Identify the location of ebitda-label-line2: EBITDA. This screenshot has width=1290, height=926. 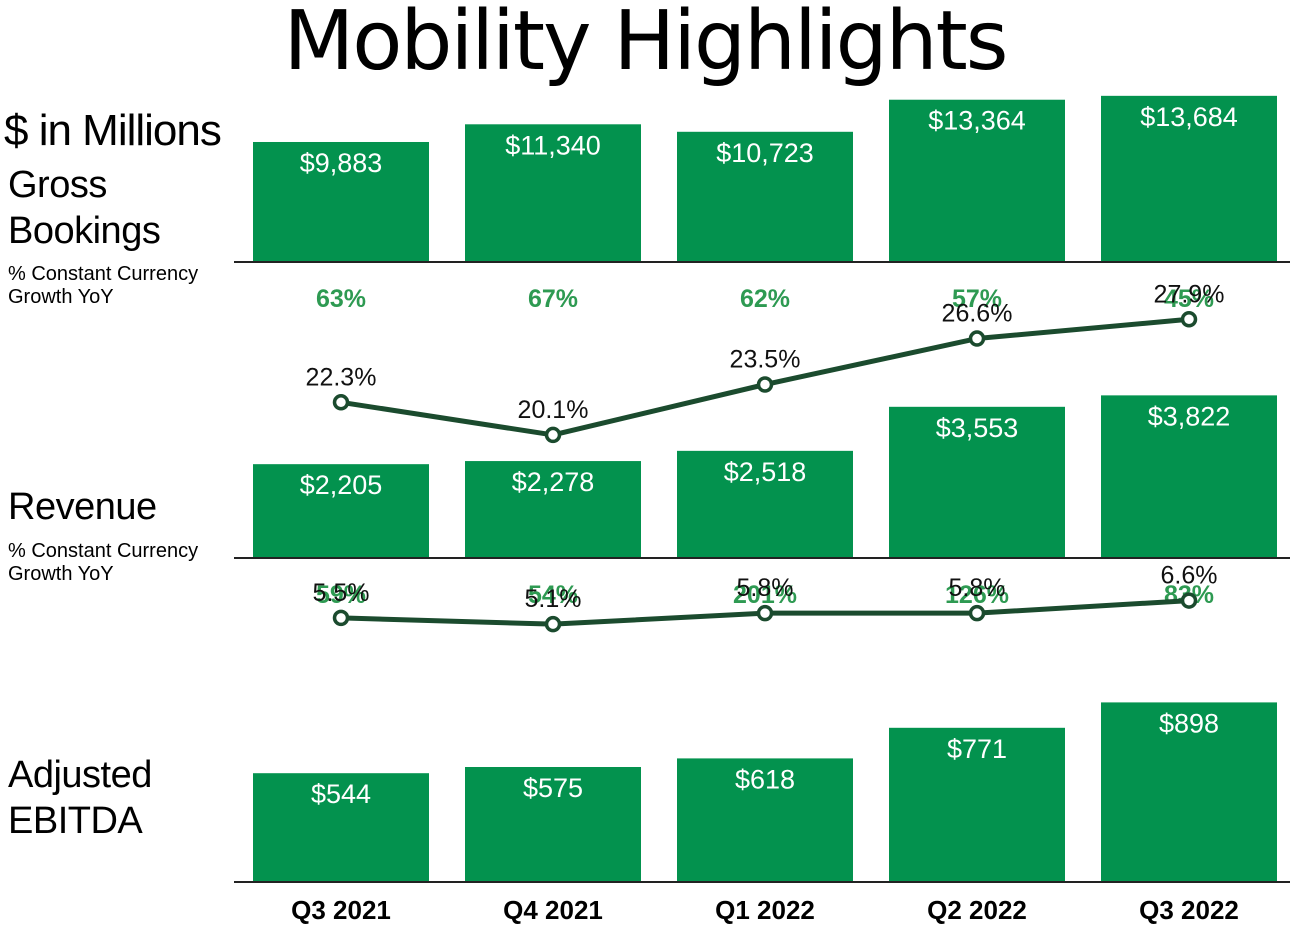
(75, 821).